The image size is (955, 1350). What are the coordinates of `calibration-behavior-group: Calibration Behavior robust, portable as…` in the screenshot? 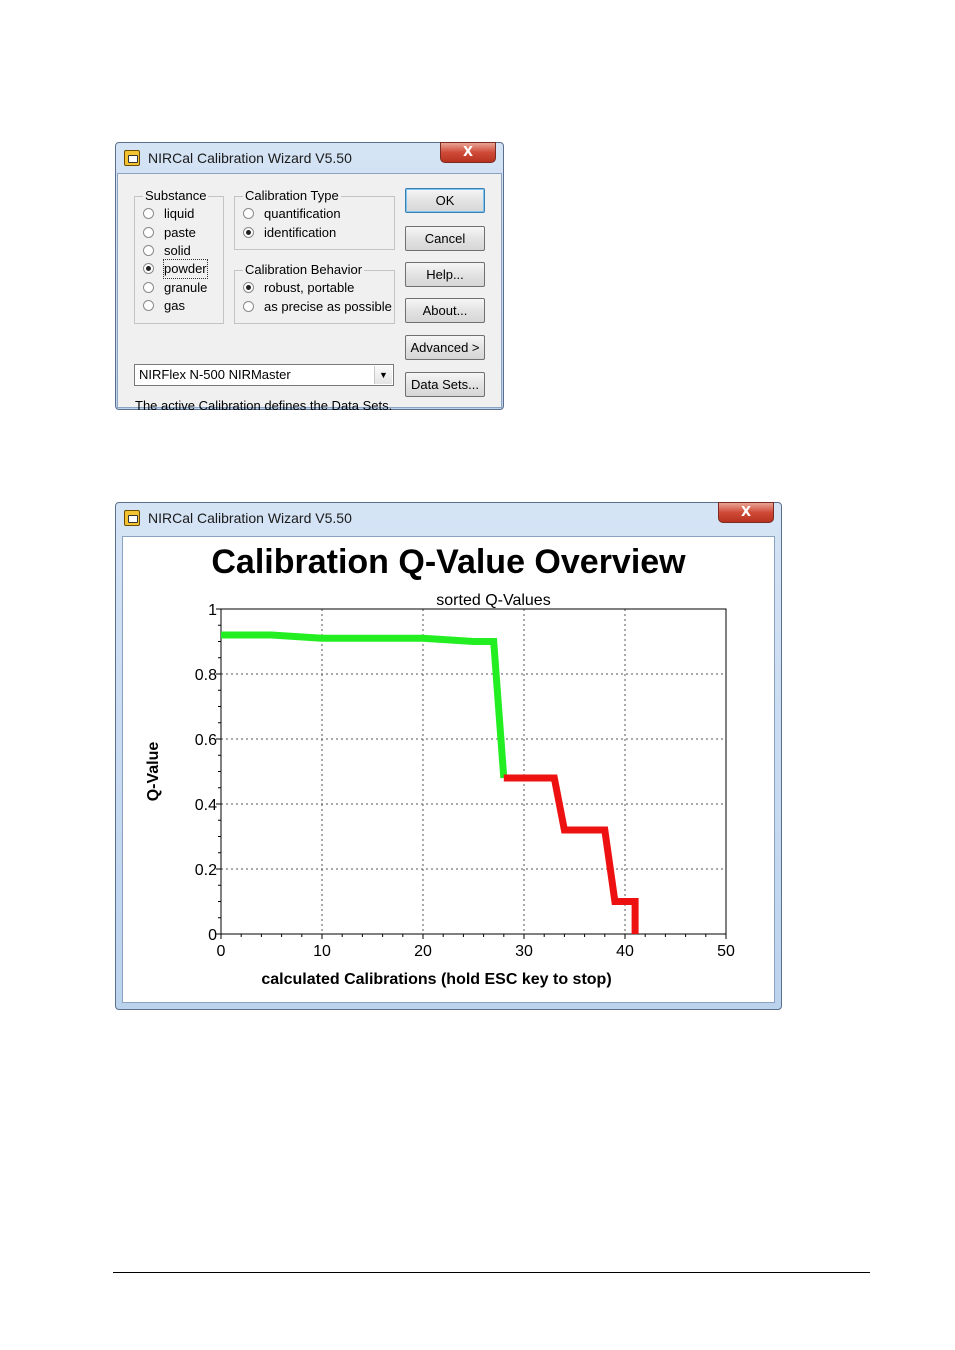 It's located at (314, 293).